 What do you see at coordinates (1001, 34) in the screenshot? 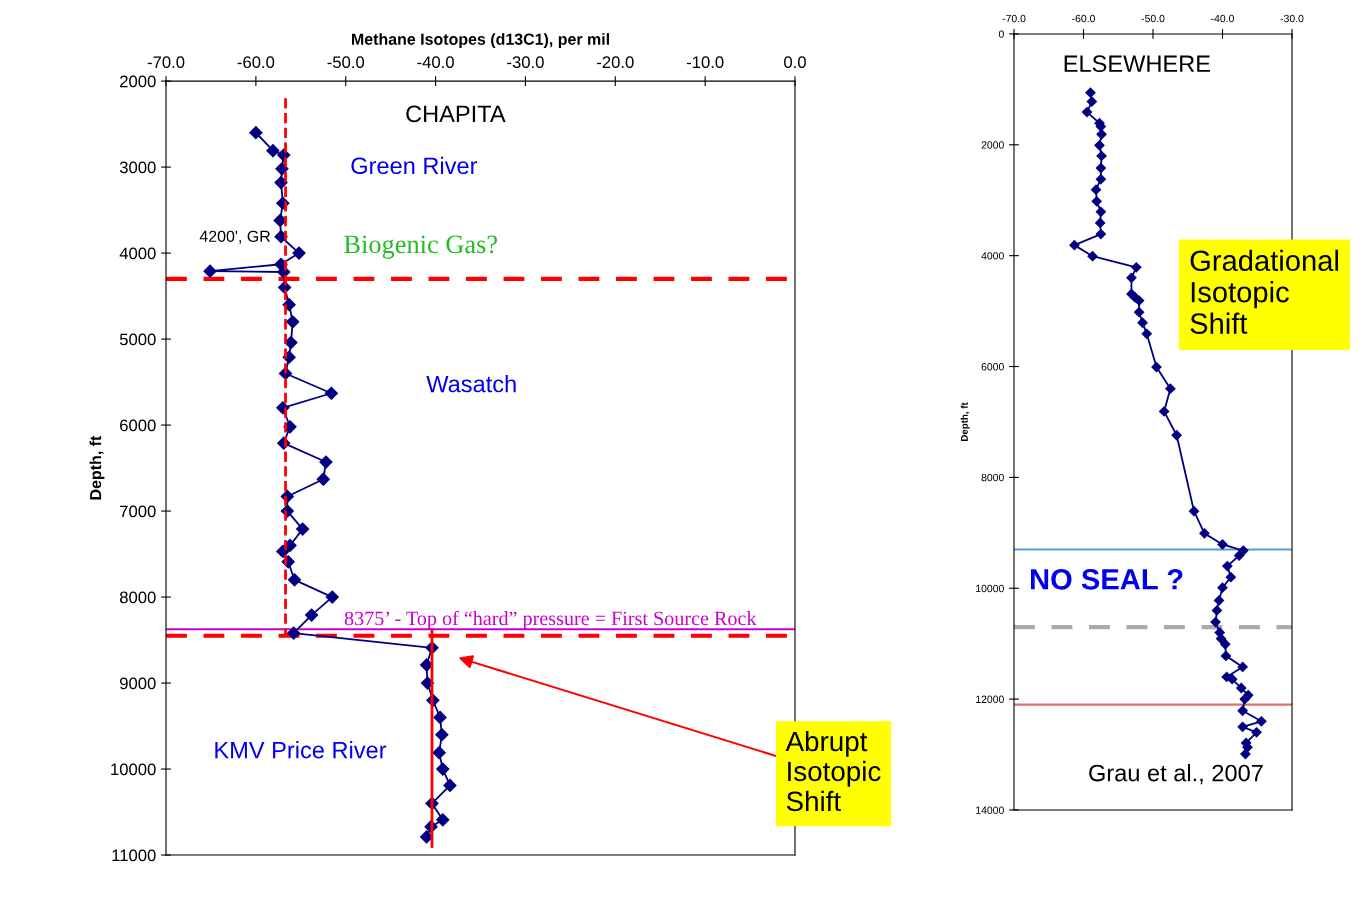
I see `y-tick-label: 0` at bounding box center [1001, 34].